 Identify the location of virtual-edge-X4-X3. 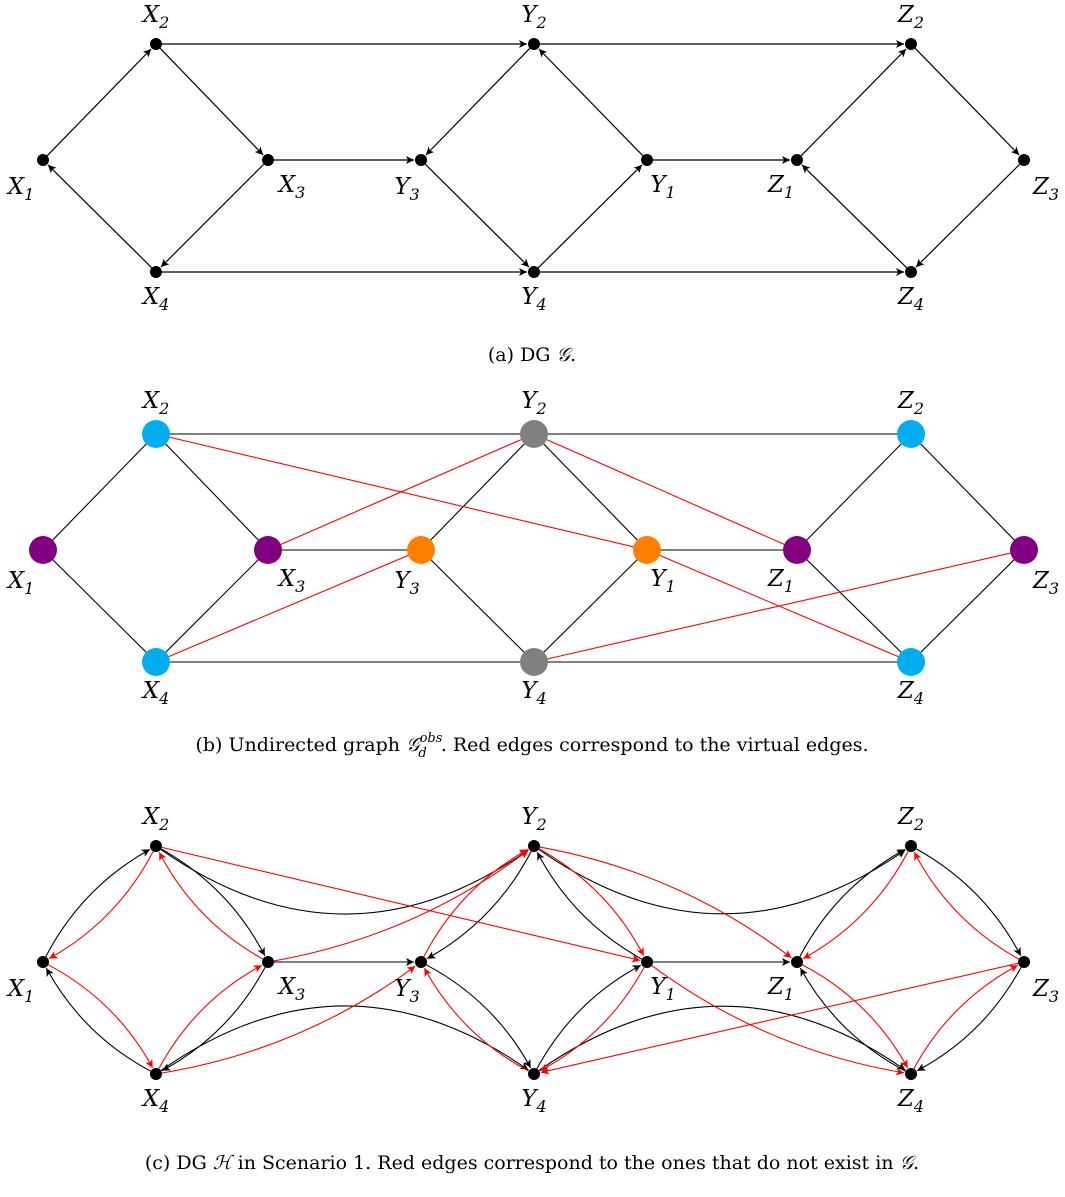
(210, 1016).